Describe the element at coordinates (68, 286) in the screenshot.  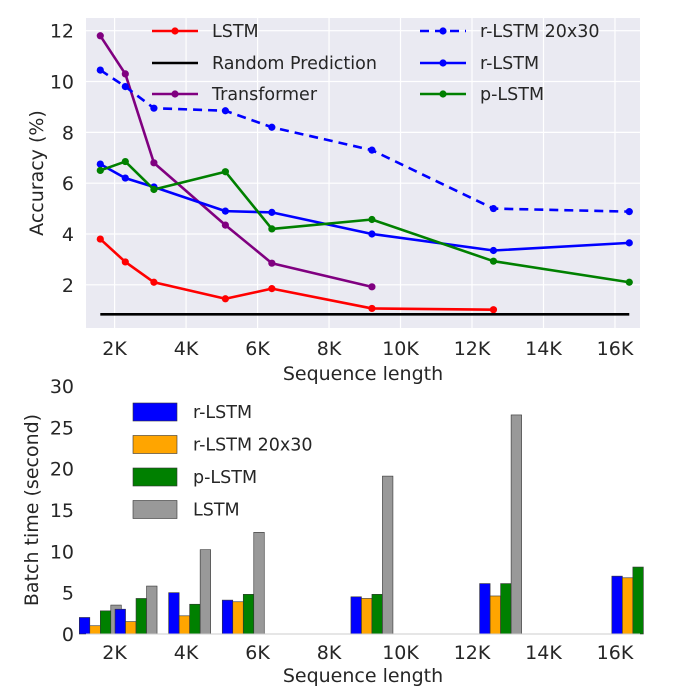
I see `y-tick-label: 2` at that location.